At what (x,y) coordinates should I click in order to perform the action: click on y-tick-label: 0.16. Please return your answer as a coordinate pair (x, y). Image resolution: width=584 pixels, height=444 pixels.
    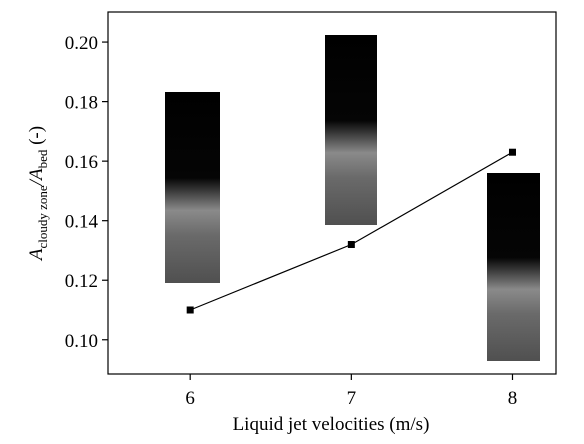
    Looking at the image, I should click on (81, 162).